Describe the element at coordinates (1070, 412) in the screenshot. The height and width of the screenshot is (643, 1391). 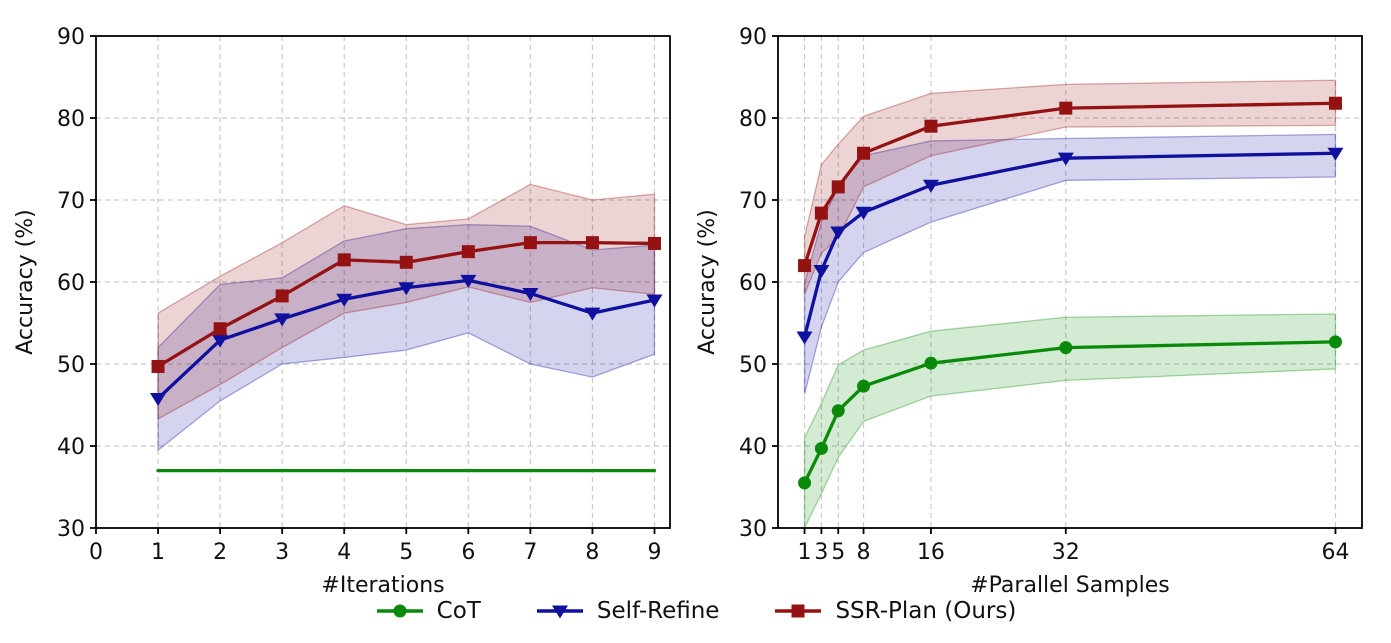
I see `cot-markers` at that location.